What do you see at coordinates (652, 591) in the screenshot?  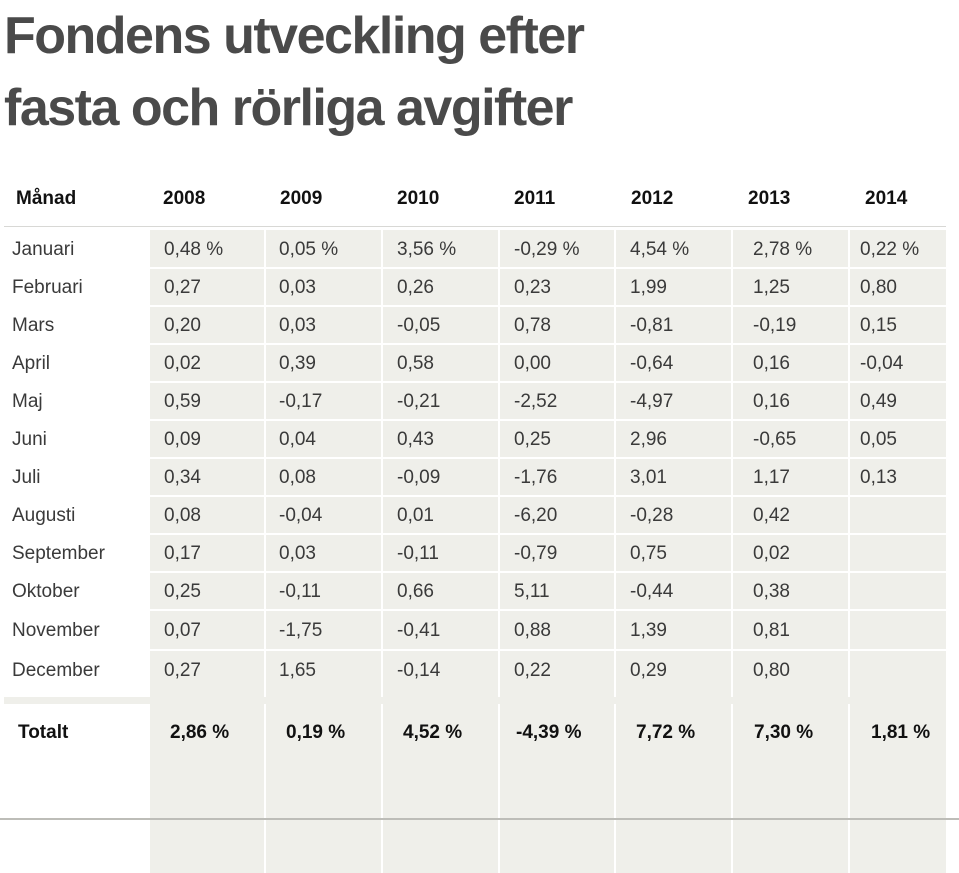 I see `value-cell: -0,44` at bounding box center [652, 591].